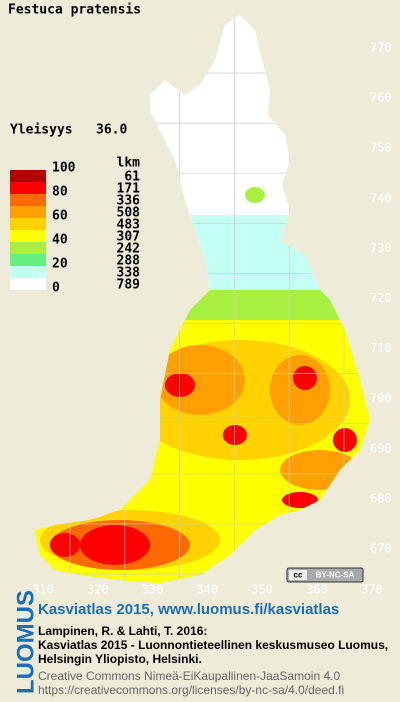  Describe the element at coordinates (129, 273) in the screenshot. I see `legend-count: 338` at that location.